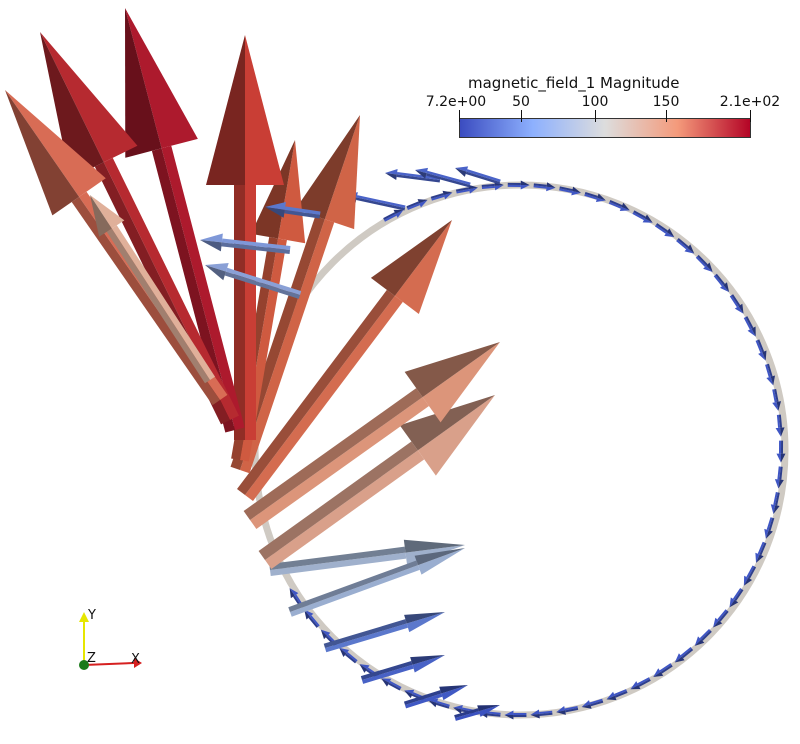 The width and height of the screenshot is (800, 744). I want to click on y-axis-arrowhead, so click(84, 617).